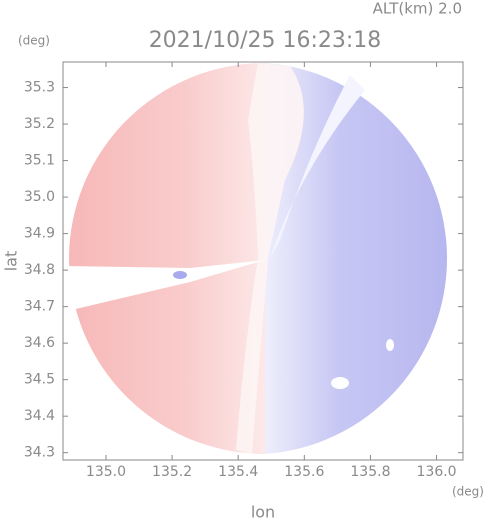 The image size is (491, 525). I want to click on subtitle: ALT(km) 2.0, so click(417, 9).